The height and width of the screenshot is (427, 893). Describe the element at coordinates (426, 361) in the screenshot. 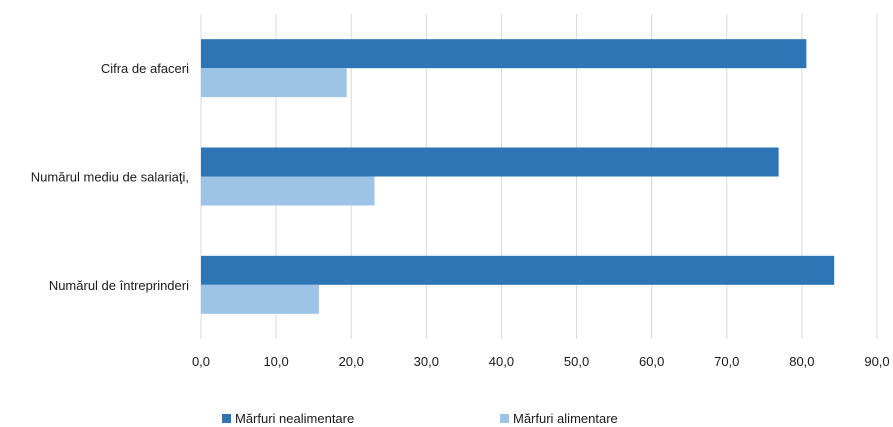

I see `x-tick-label: 30,0` at that location.